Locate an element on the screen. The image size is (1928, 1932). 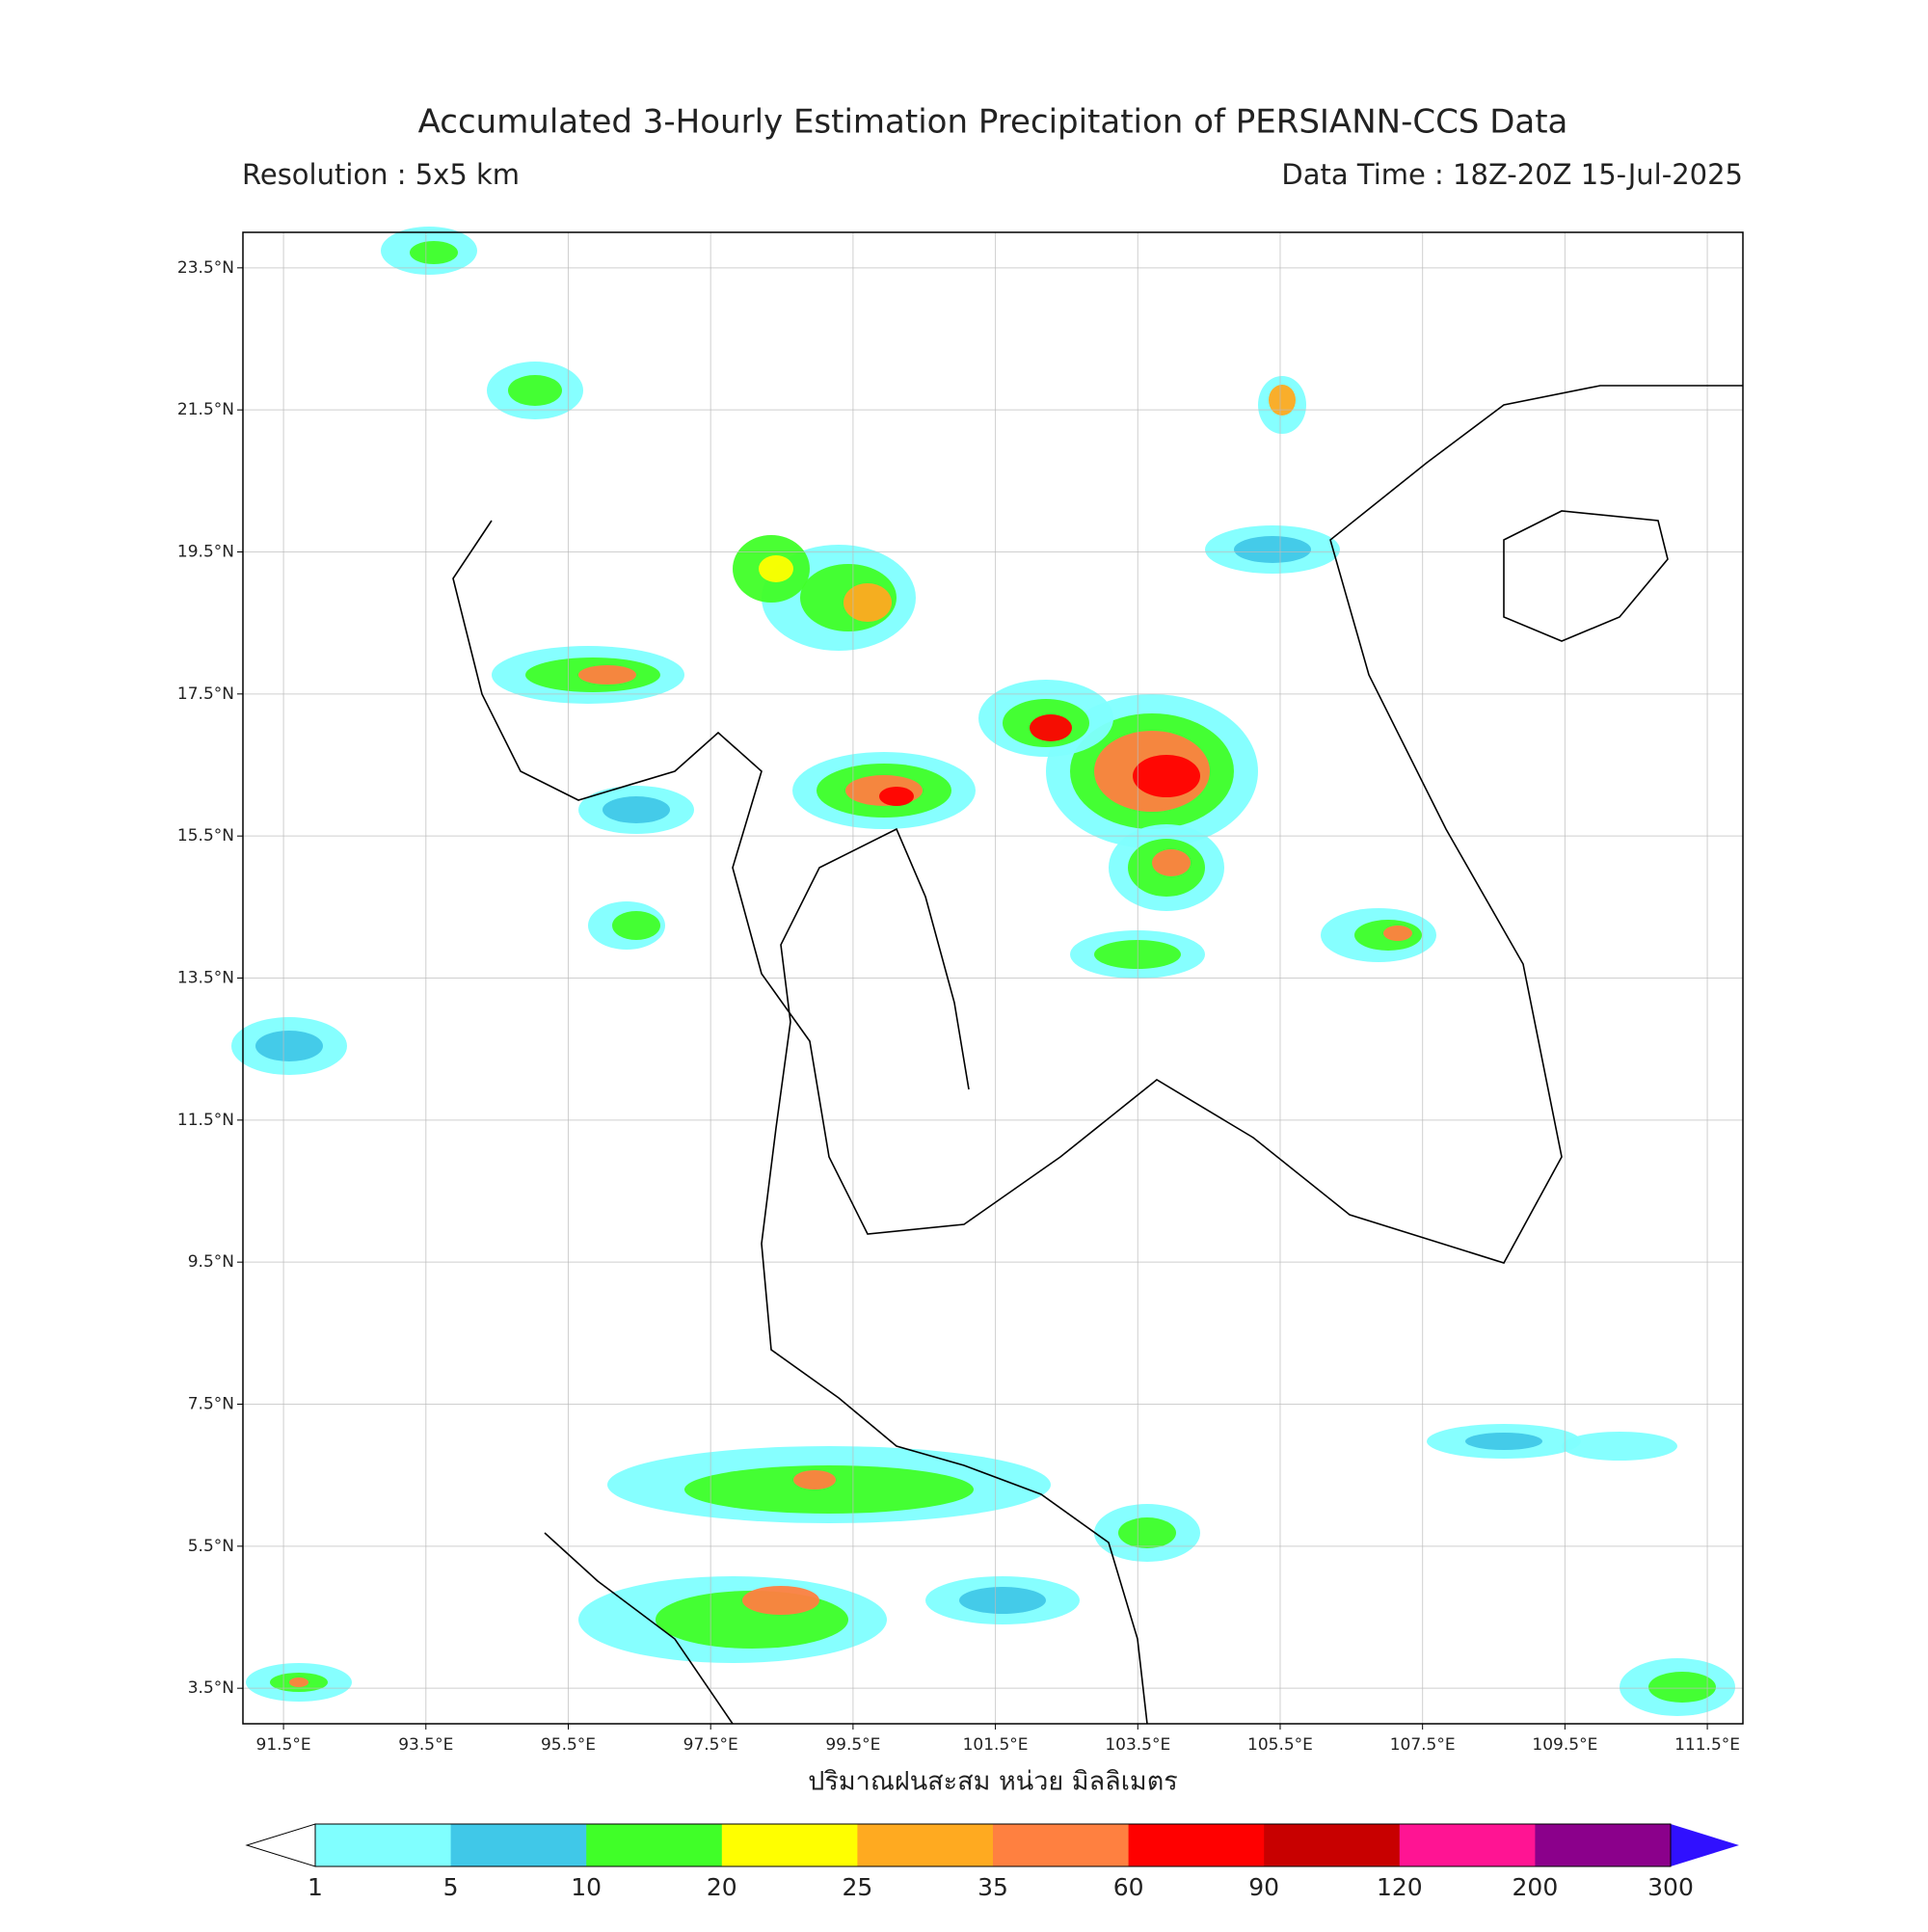
resolution: Resolution : 5x5 km is located at coordinates (381, 175).